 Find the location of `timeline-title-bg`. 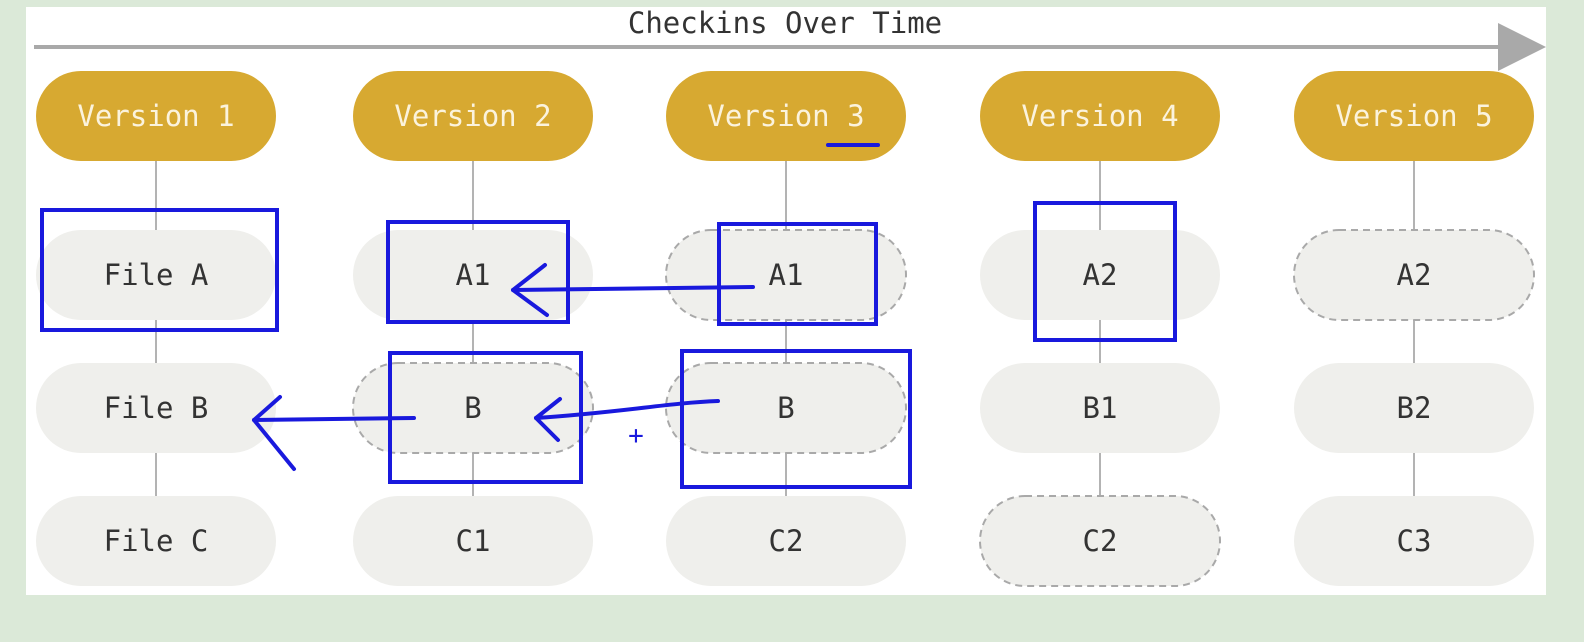

timeline-title-bg is located at coordinates (785, 26).